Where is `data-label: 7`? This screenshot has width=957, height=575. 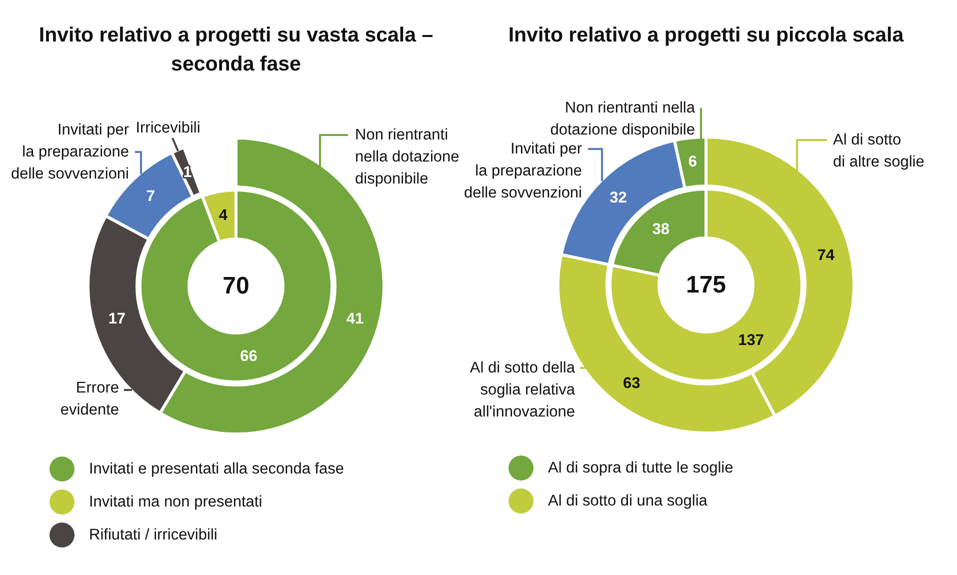
data-label: 7 is located at coordinates (150, 197).